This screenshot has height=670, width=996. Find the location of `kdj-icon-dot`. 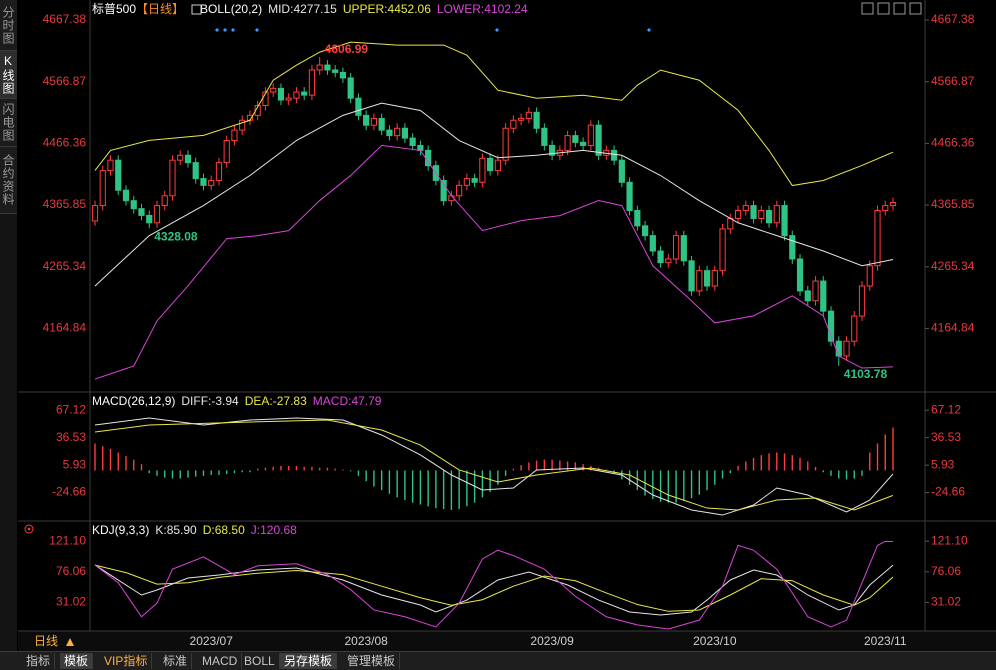

kdj-icon-dot is located at coordinates (29, 529).